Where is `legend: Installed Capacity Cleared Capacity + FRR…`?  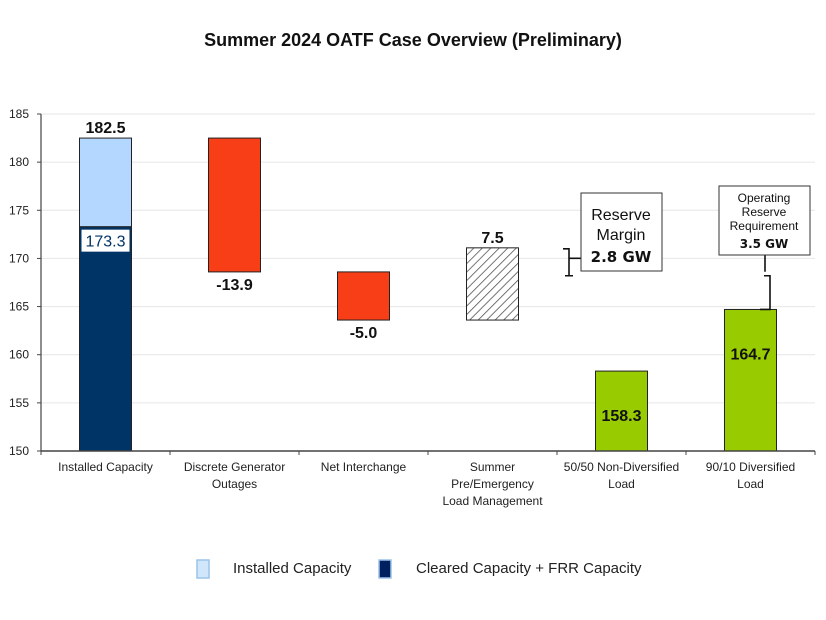
legend: Installed Capacity Cleared Capacity + FRR… is located at coordinates (419, 569).